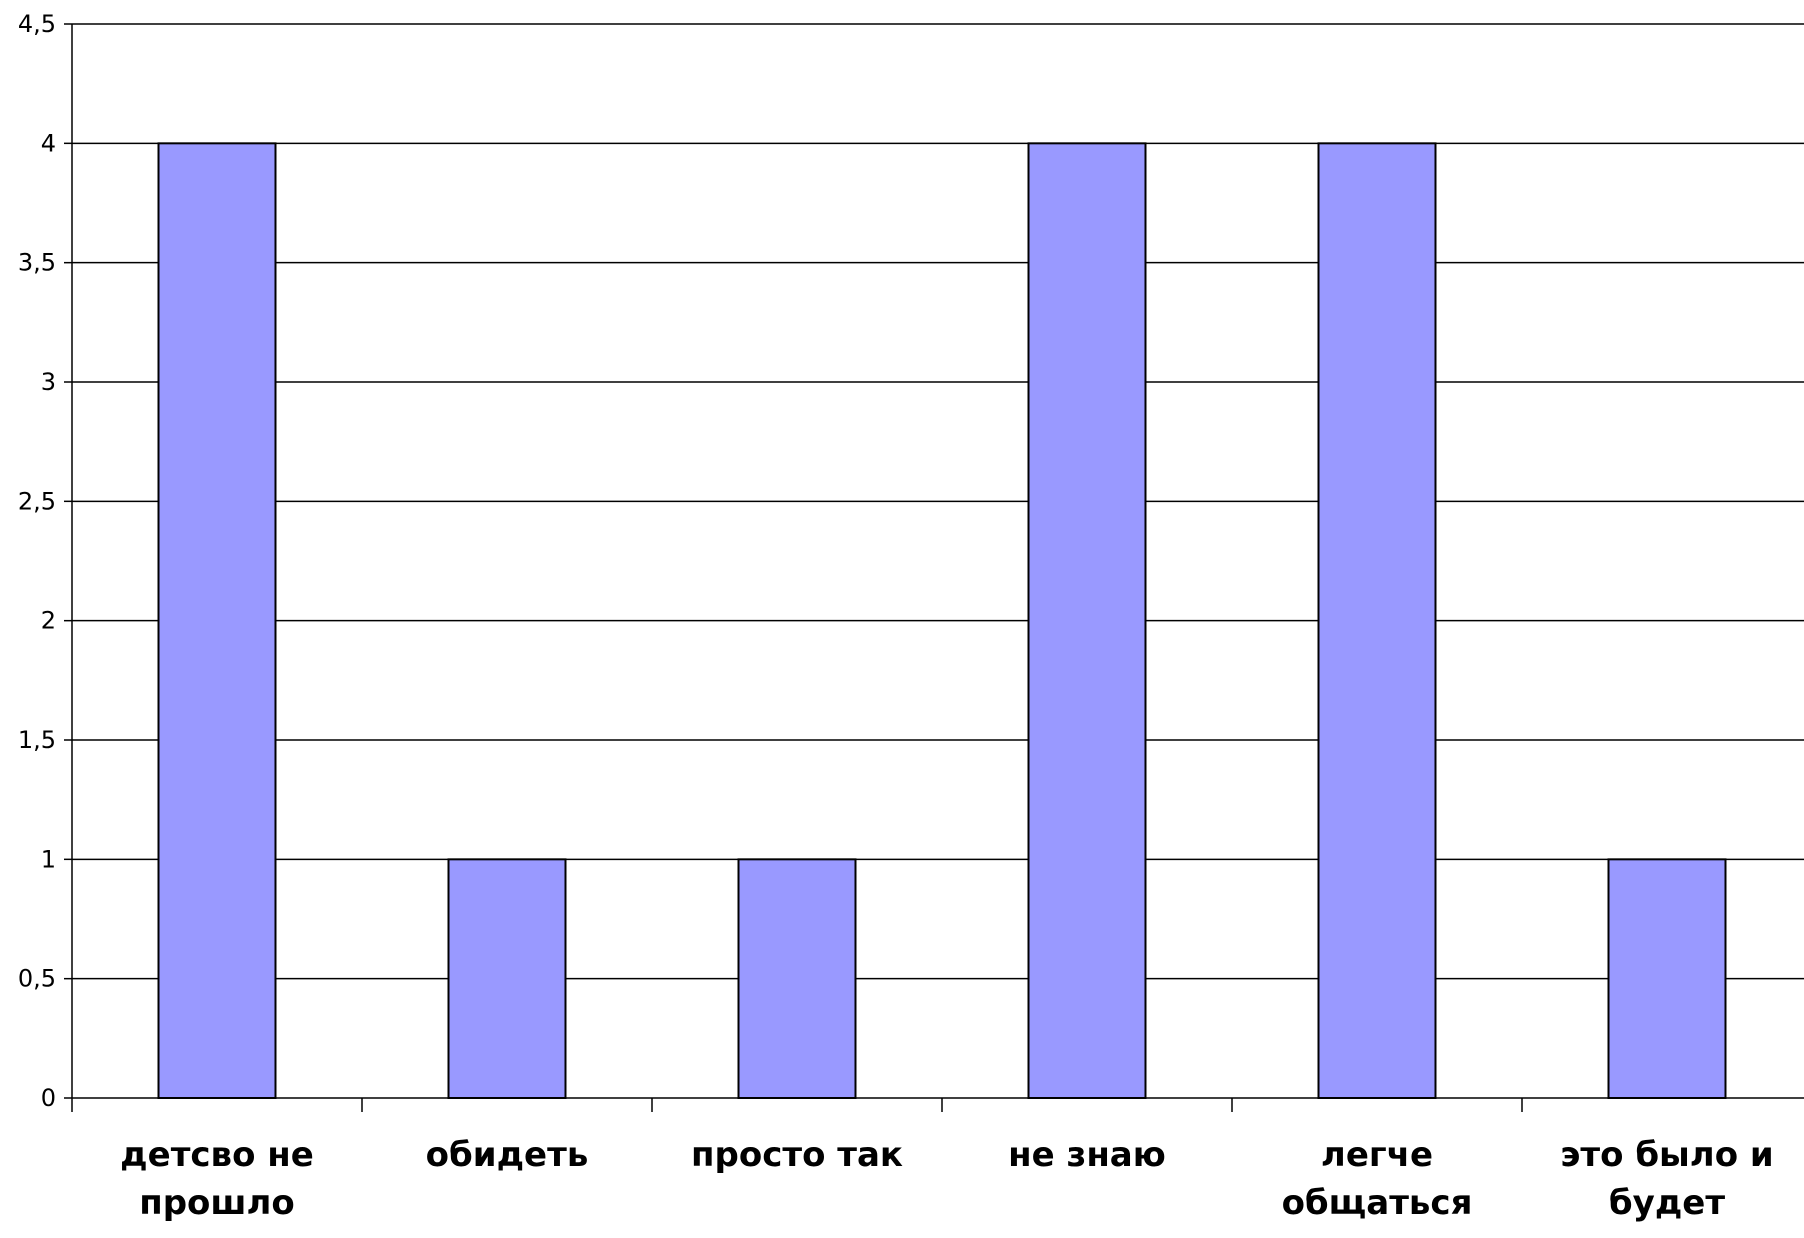  What do you see at coordinates (48, 143) in the screenshot?
I see `y-tick-label: 4` at bounding box center [48, 143].